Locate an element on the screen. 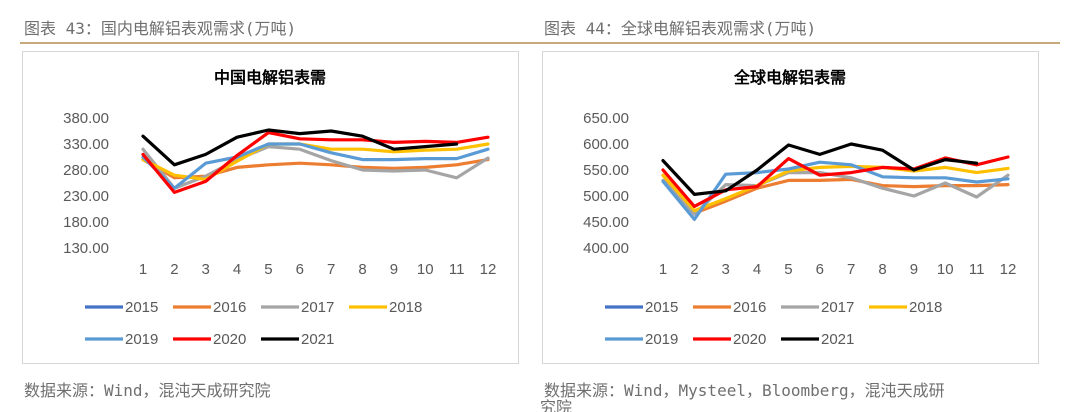  y-tick-label: 600.00 is located at coordinates (606, 144).